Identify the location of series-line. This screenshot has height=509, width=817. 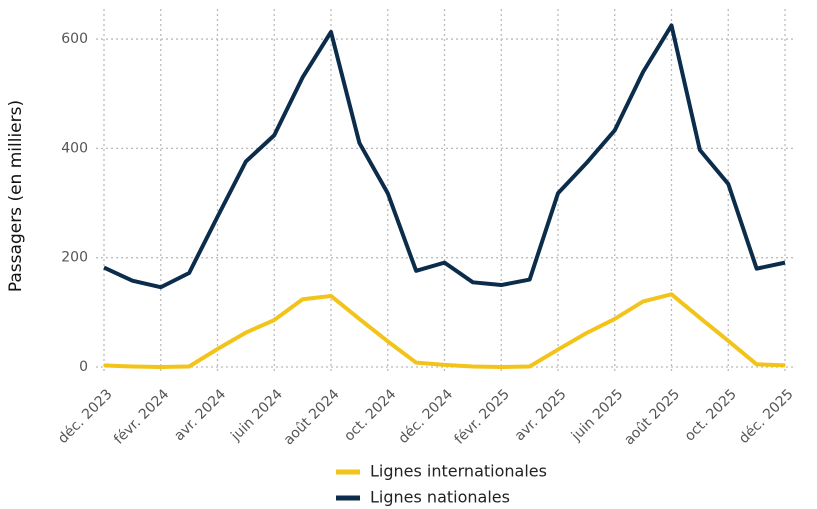
(444, 331).